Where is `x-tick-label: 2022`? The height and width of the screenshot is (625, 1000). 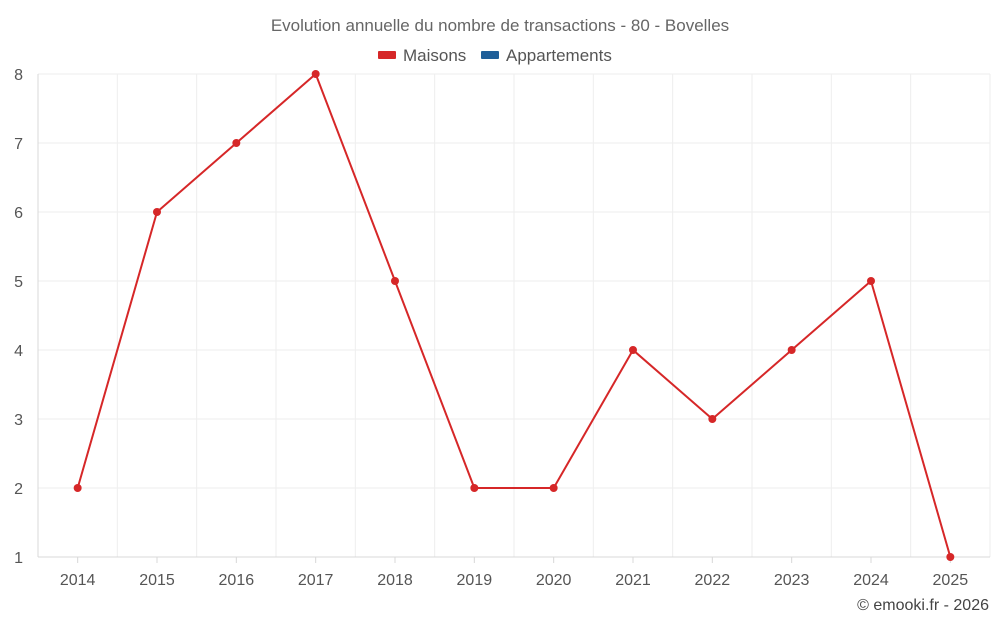 x-tick-label: 2022 is located at coordinates (713, 580).